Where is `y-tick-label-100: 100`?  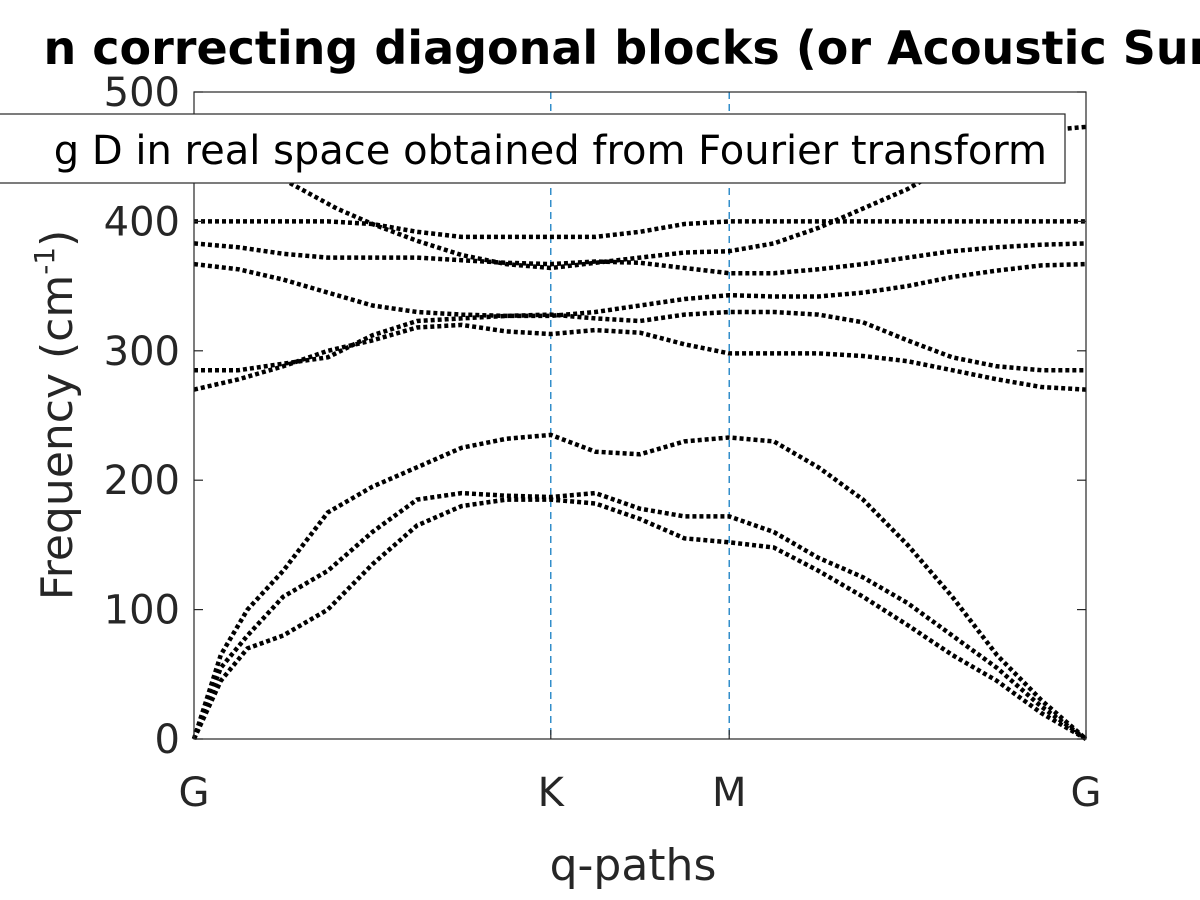 y-tick-label-100: 100 is located at coordinates (142, 611).